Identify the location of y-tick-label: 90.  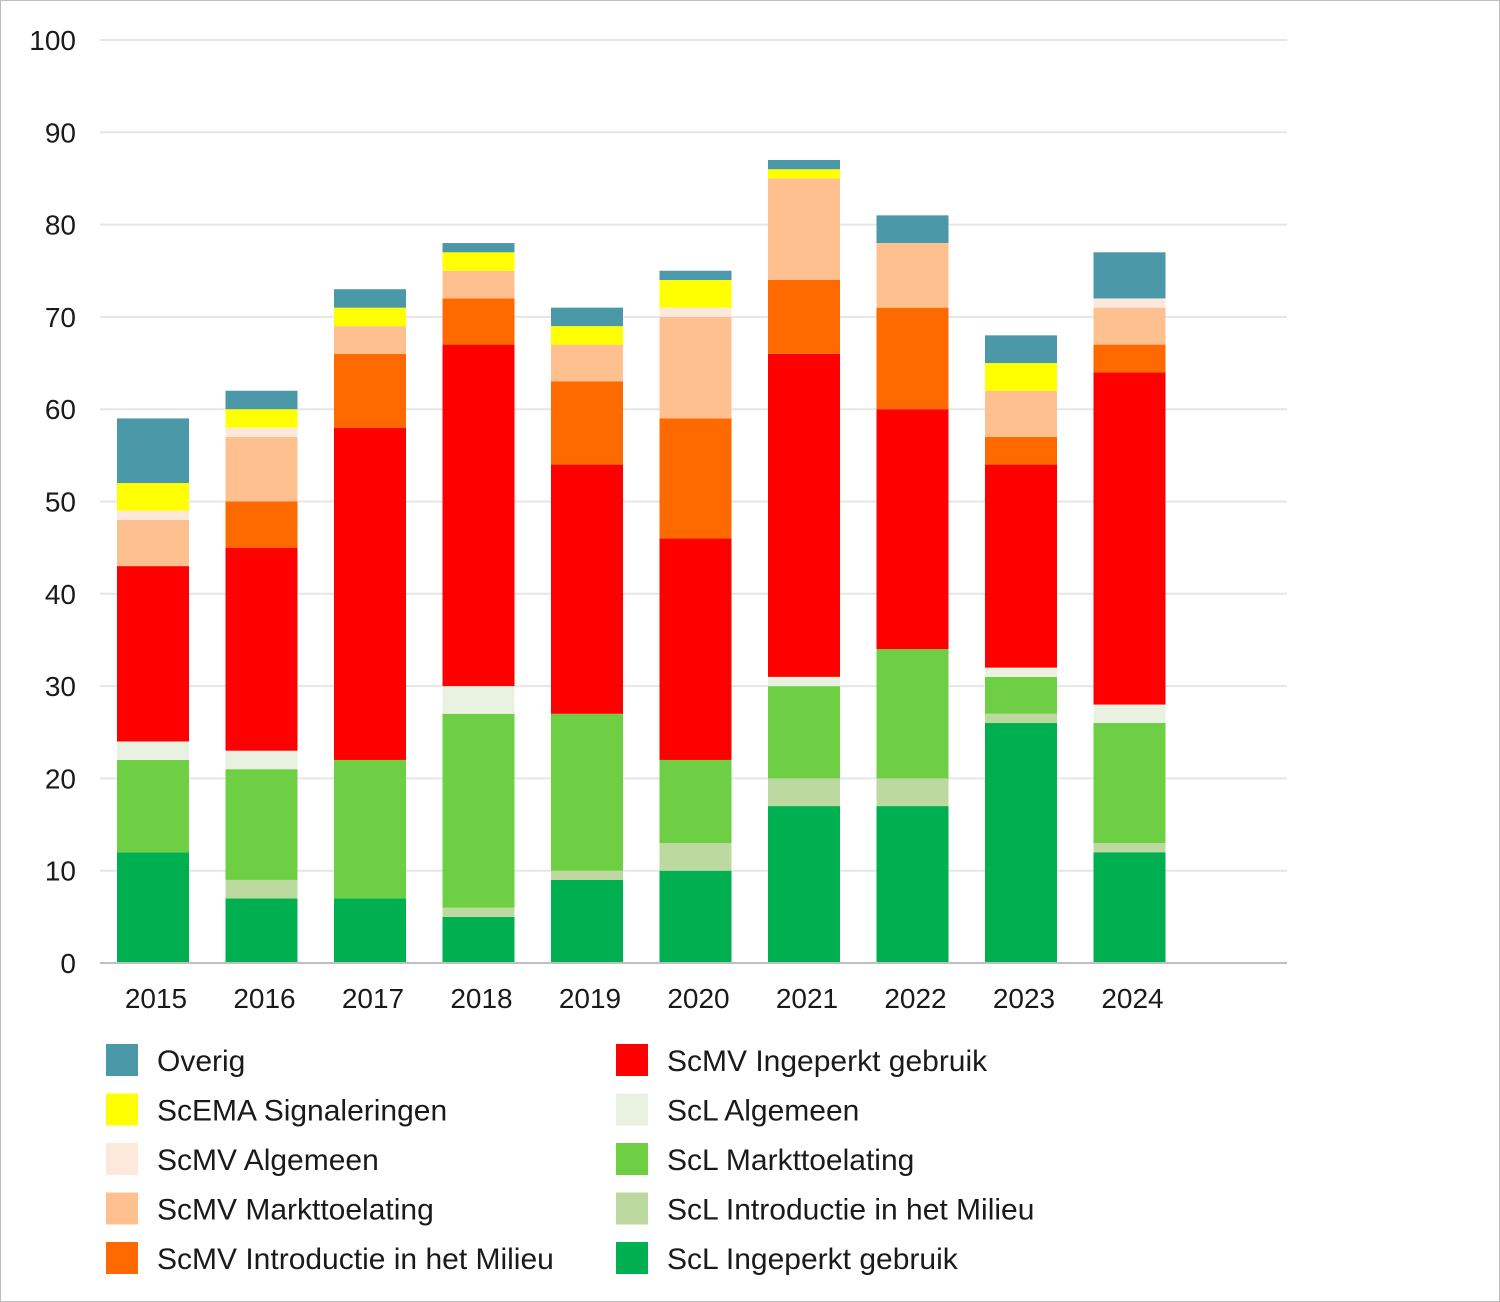
(60, 132).